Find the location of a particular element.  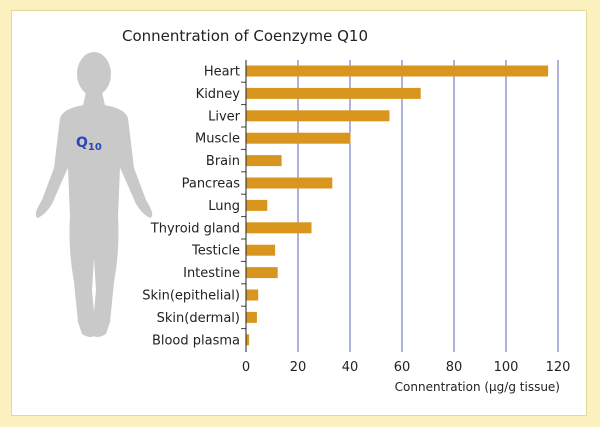

x-tick-label: 0 is located at coordinates (246, 367).